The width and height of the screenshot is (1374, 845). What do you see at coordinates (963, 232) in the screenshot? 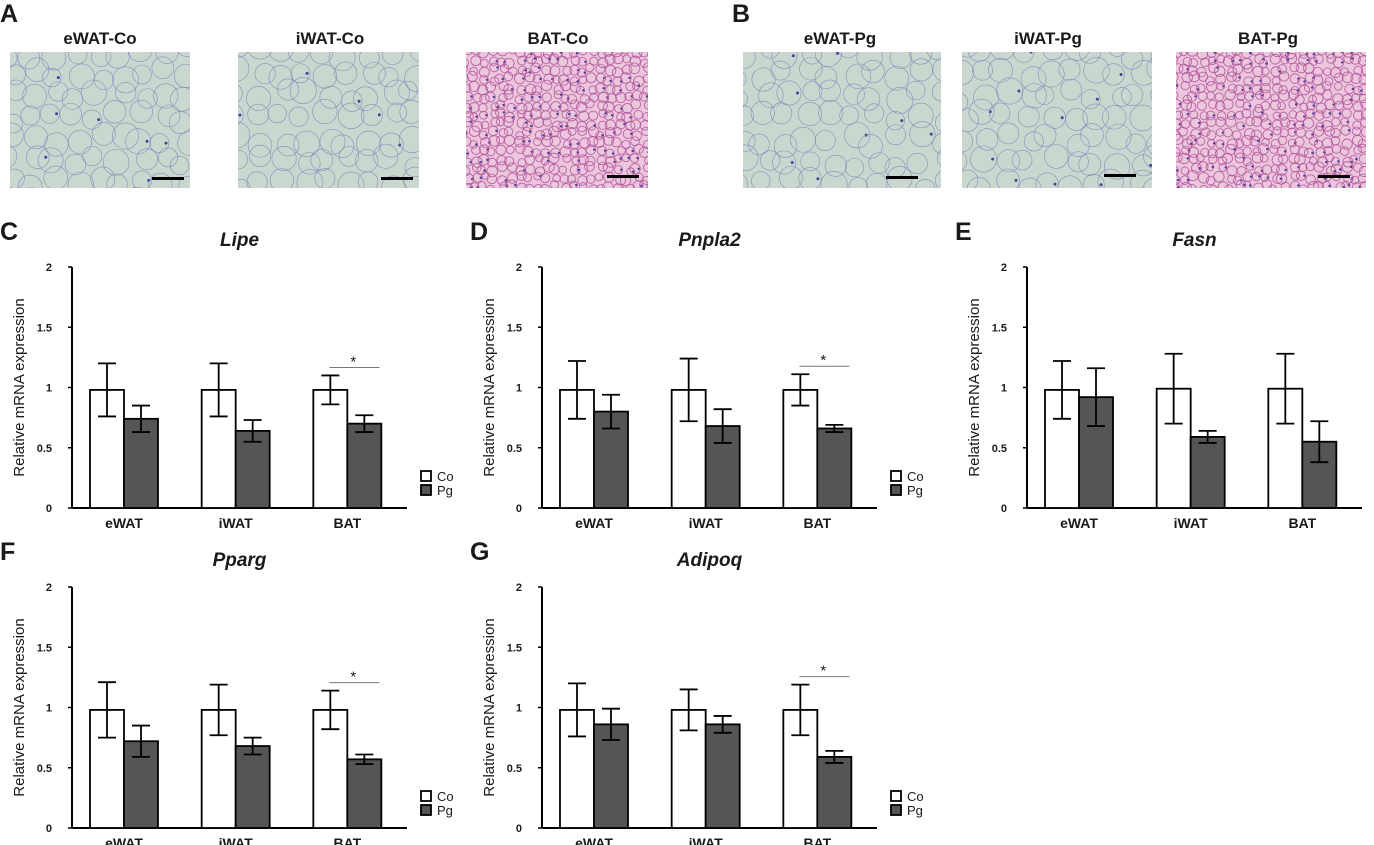
I see `panel-label-e: E` at bounding box center [963, 232].